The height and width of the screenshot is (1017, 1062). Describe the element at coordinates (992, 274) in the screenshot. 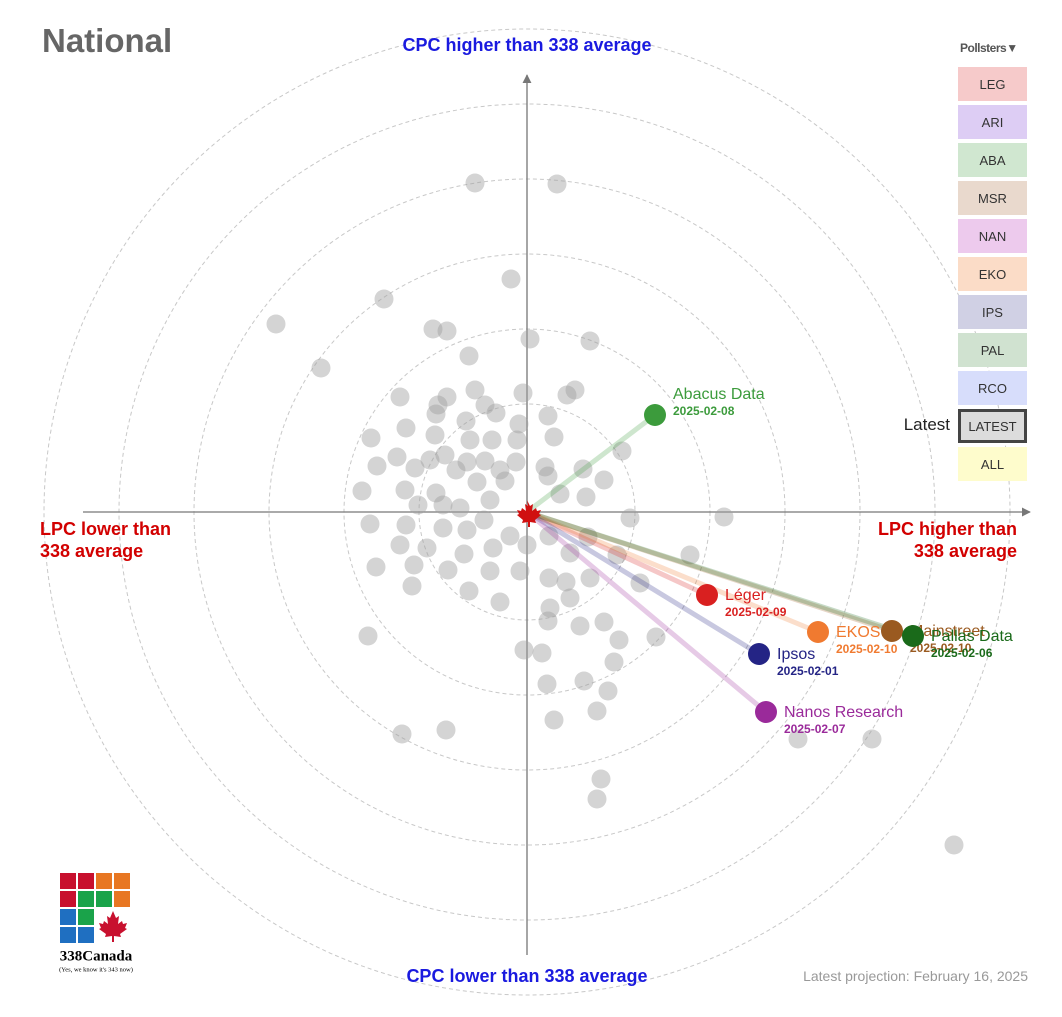

I see `pollster-button: EKO` at that location.